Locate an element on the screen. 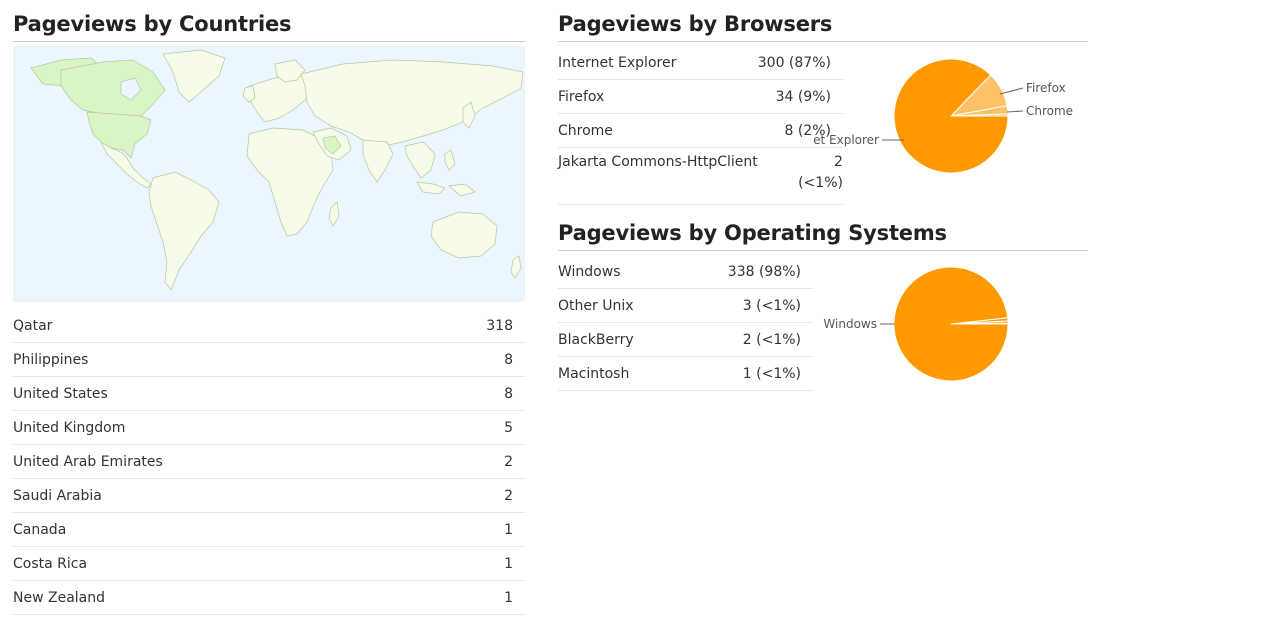 The image size is (1264, 617). country-value: 5 is located at coordinates (472, 427).